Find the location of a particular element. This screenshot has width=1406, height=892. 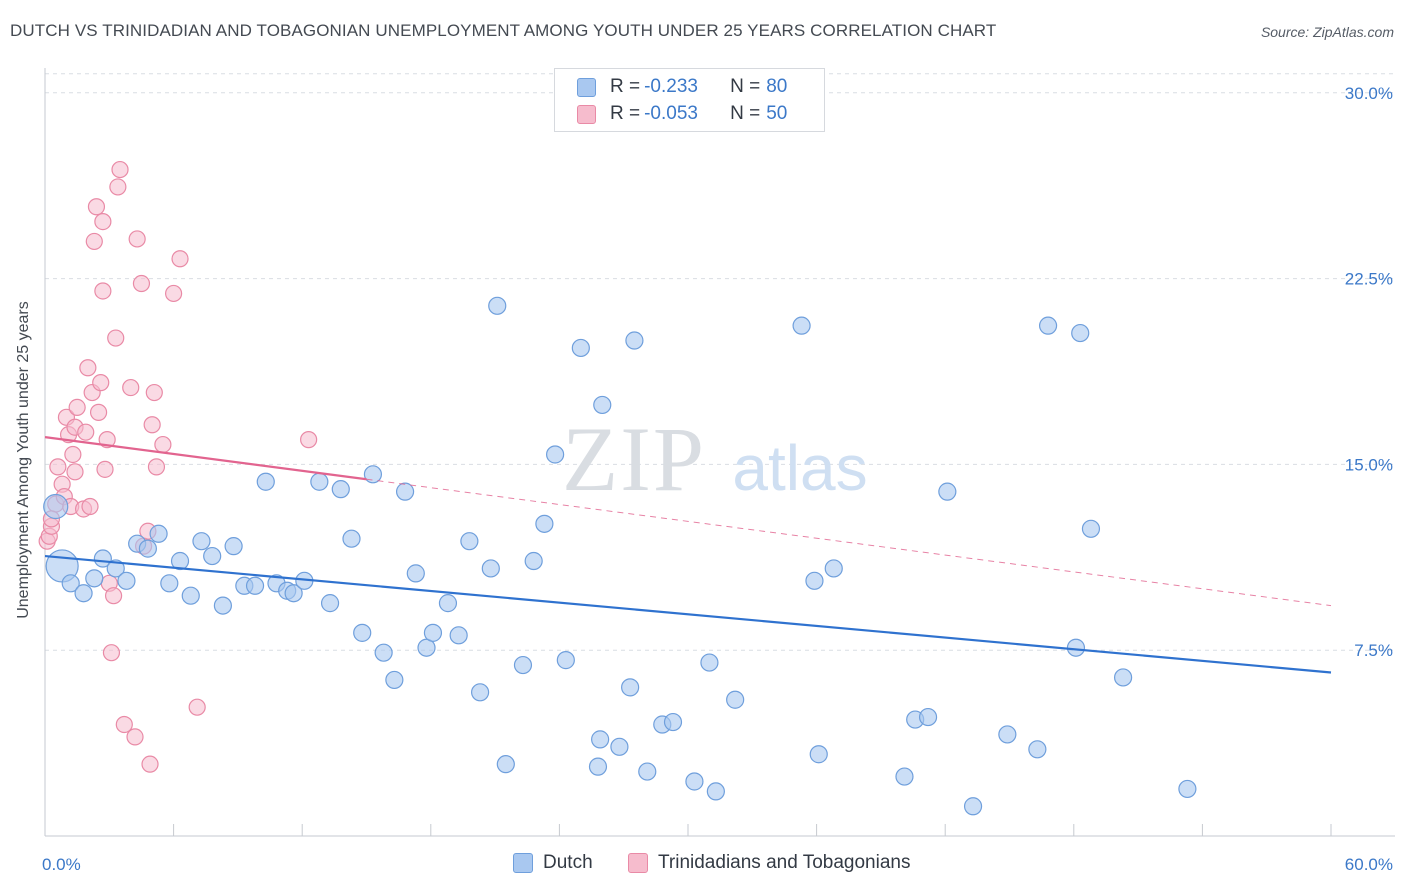

y-axis-label-wrap: Unemployment Among Youth under 25 years is located at coordinates (24, 460).